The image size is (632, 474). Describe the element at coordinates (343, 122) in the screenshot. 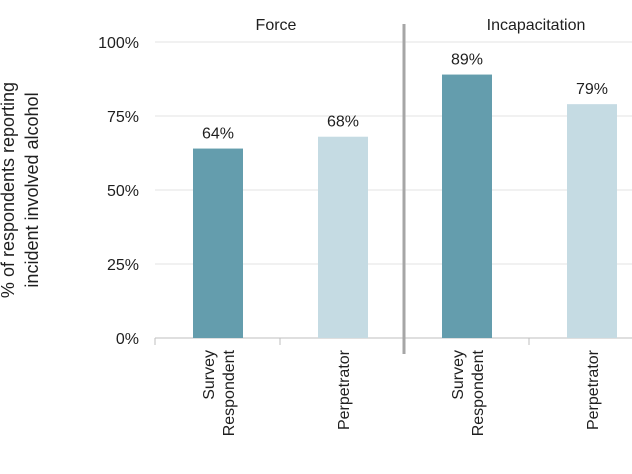

I see `data-label: 68%` at that location.